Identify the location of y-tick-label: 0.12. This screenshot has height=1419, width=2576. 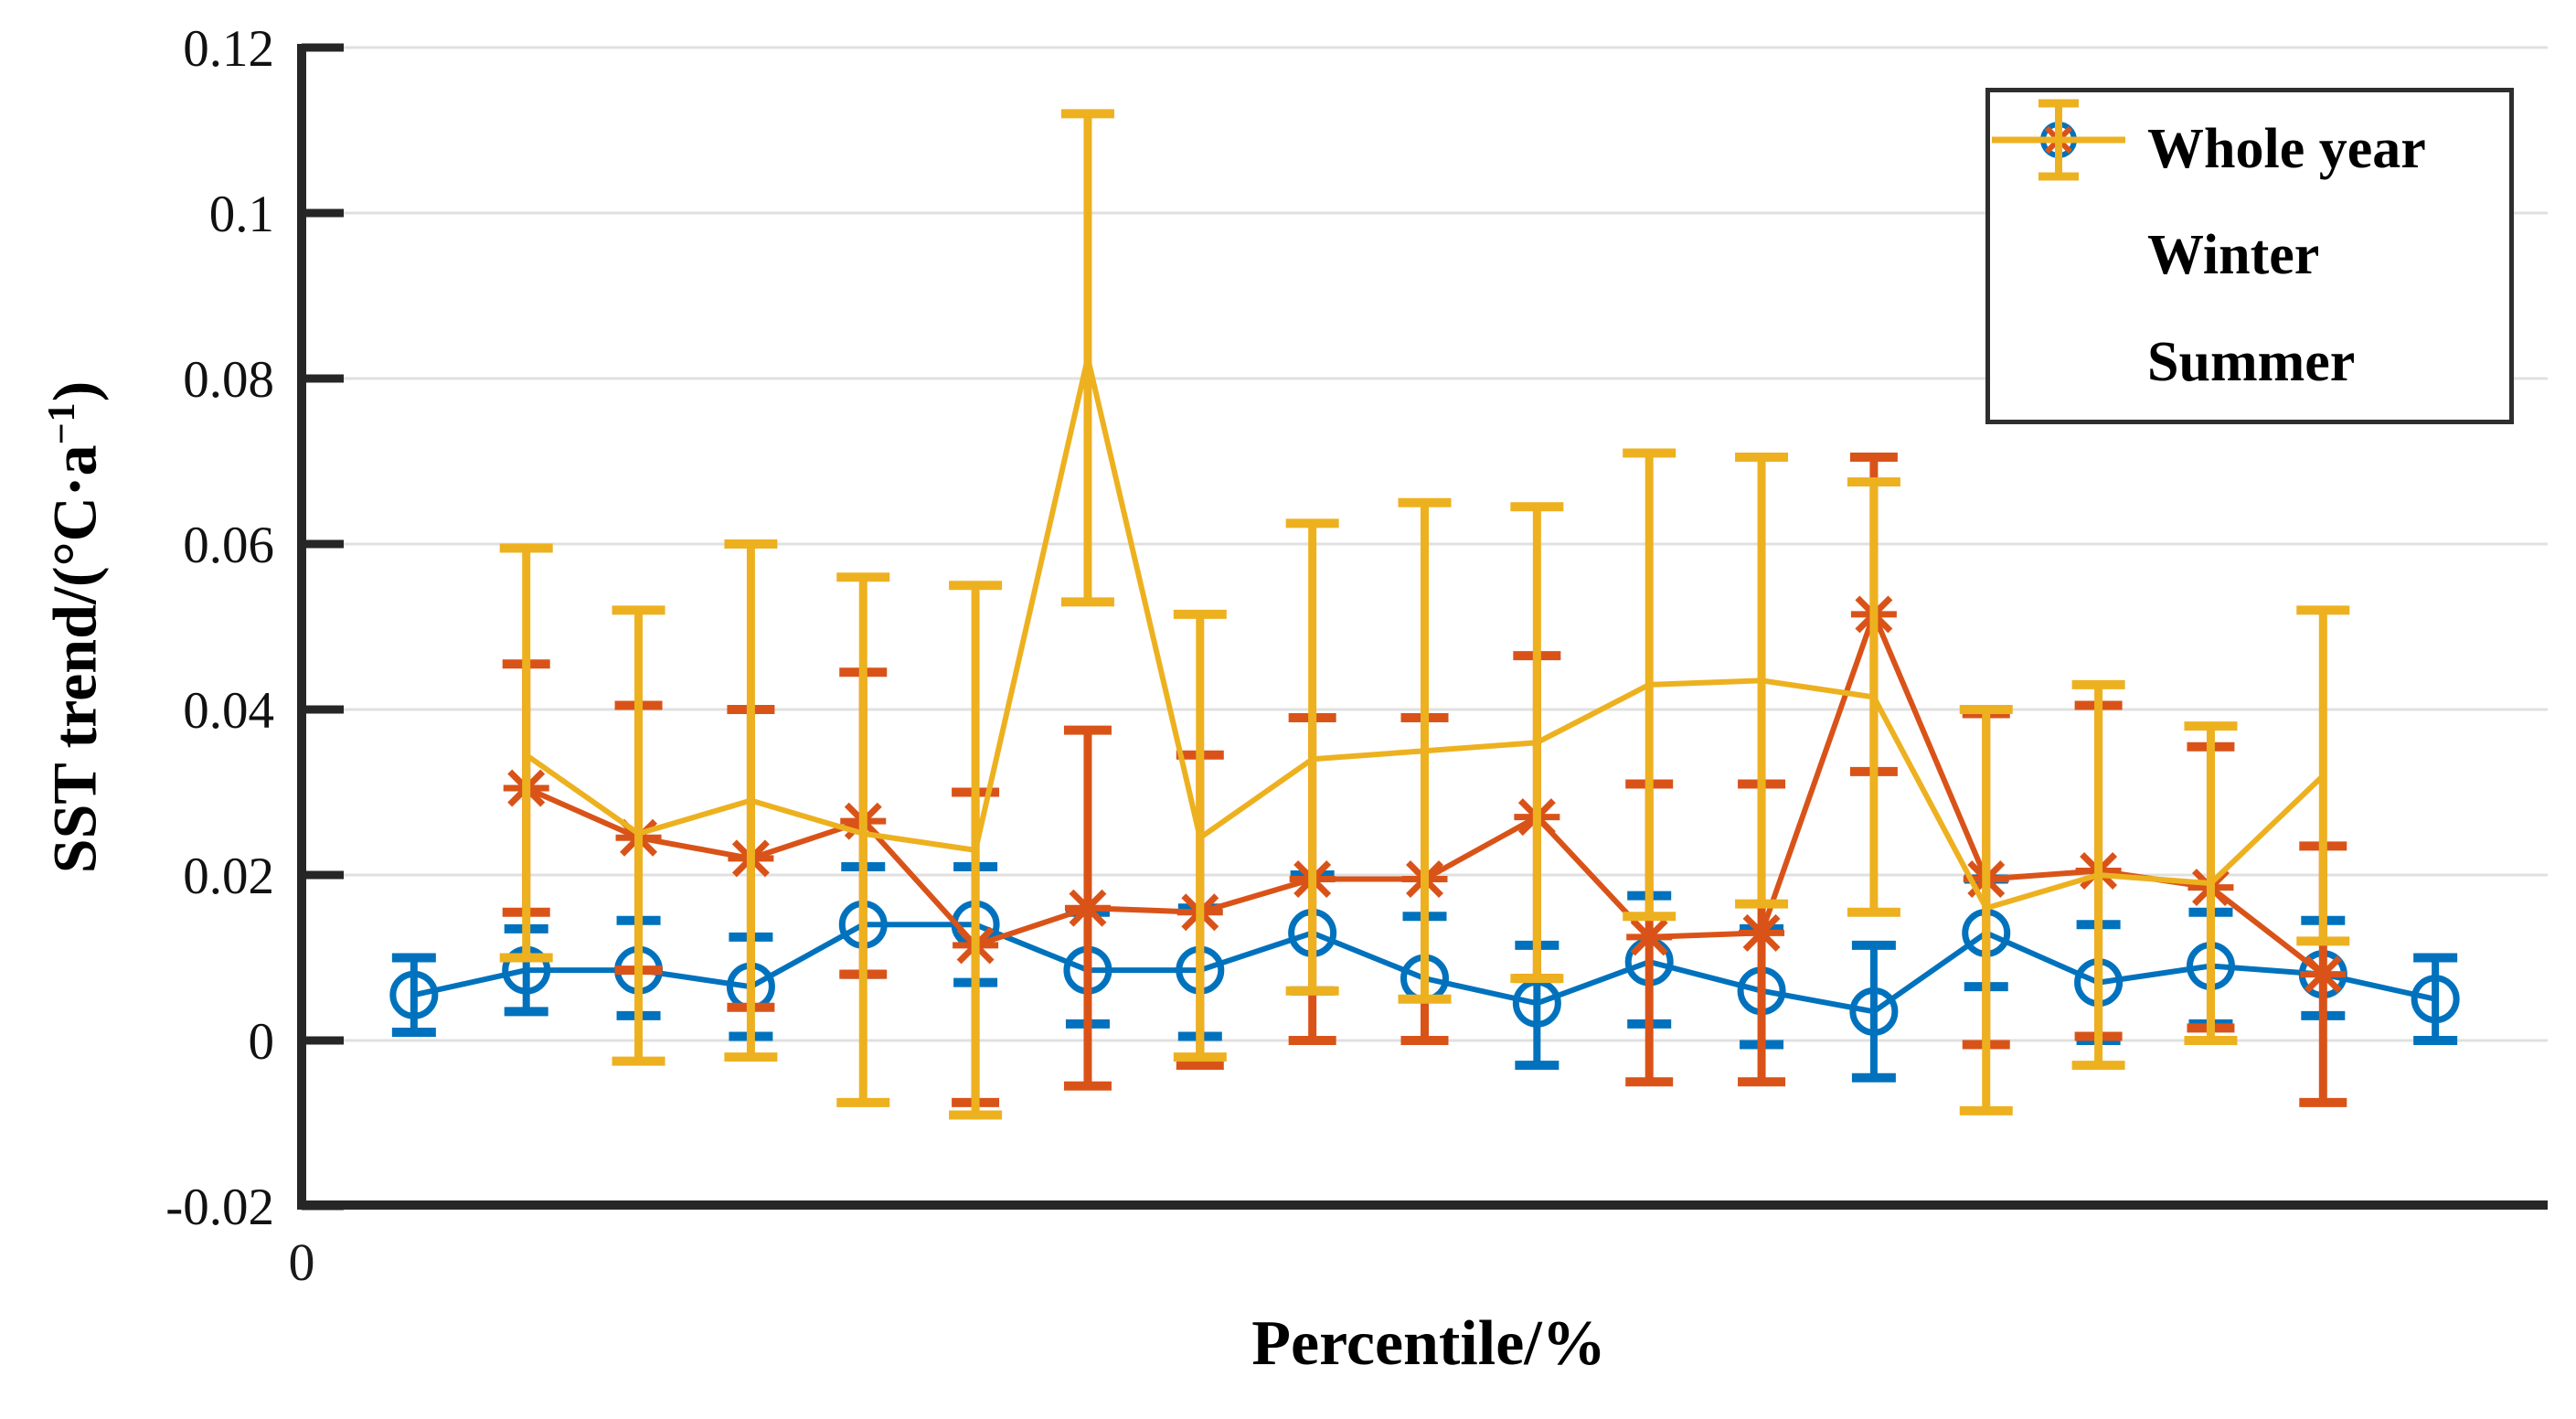
(228, 49).